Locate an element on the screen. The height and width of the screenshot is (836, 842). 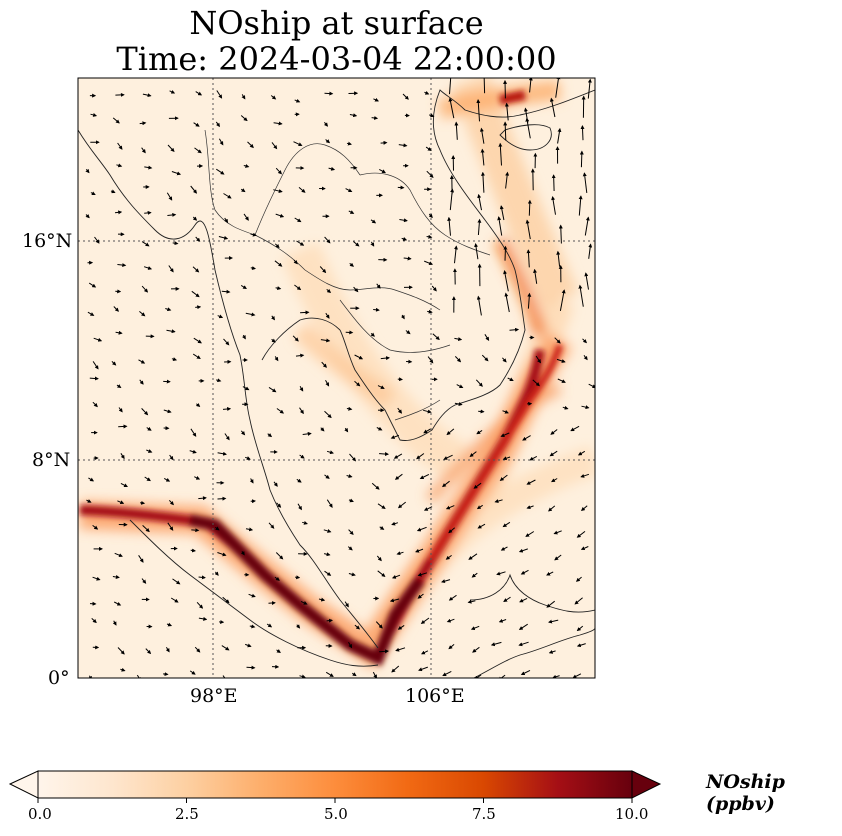
colorbar-tick-label: 0.0 is located at coordinates (40, 814).